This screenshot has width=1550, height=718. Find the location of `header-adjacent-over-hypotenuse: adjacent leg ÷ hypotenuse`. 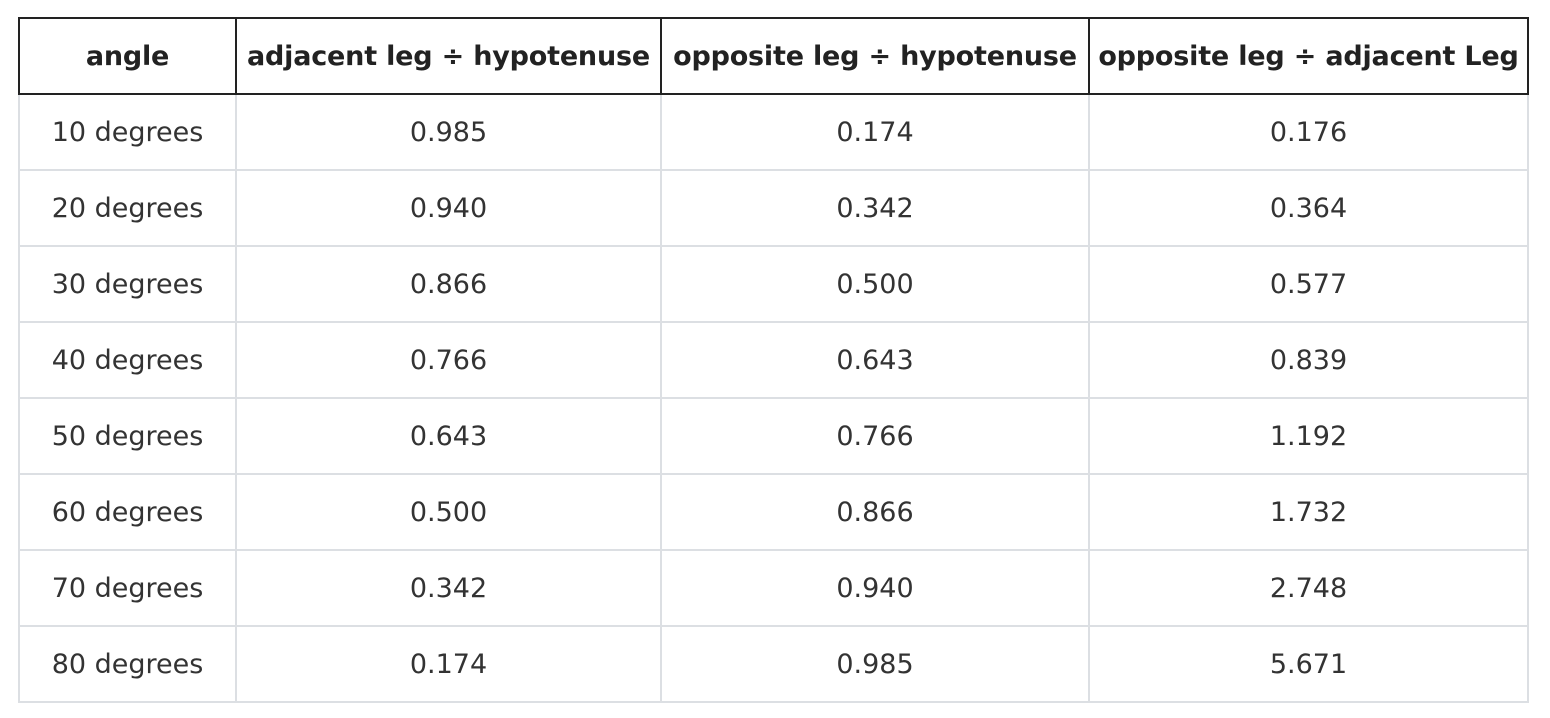

header-adjacent-over-hypotenuse: adjacent leg ÷ hypotenuse is located at coordinates (448, 56).